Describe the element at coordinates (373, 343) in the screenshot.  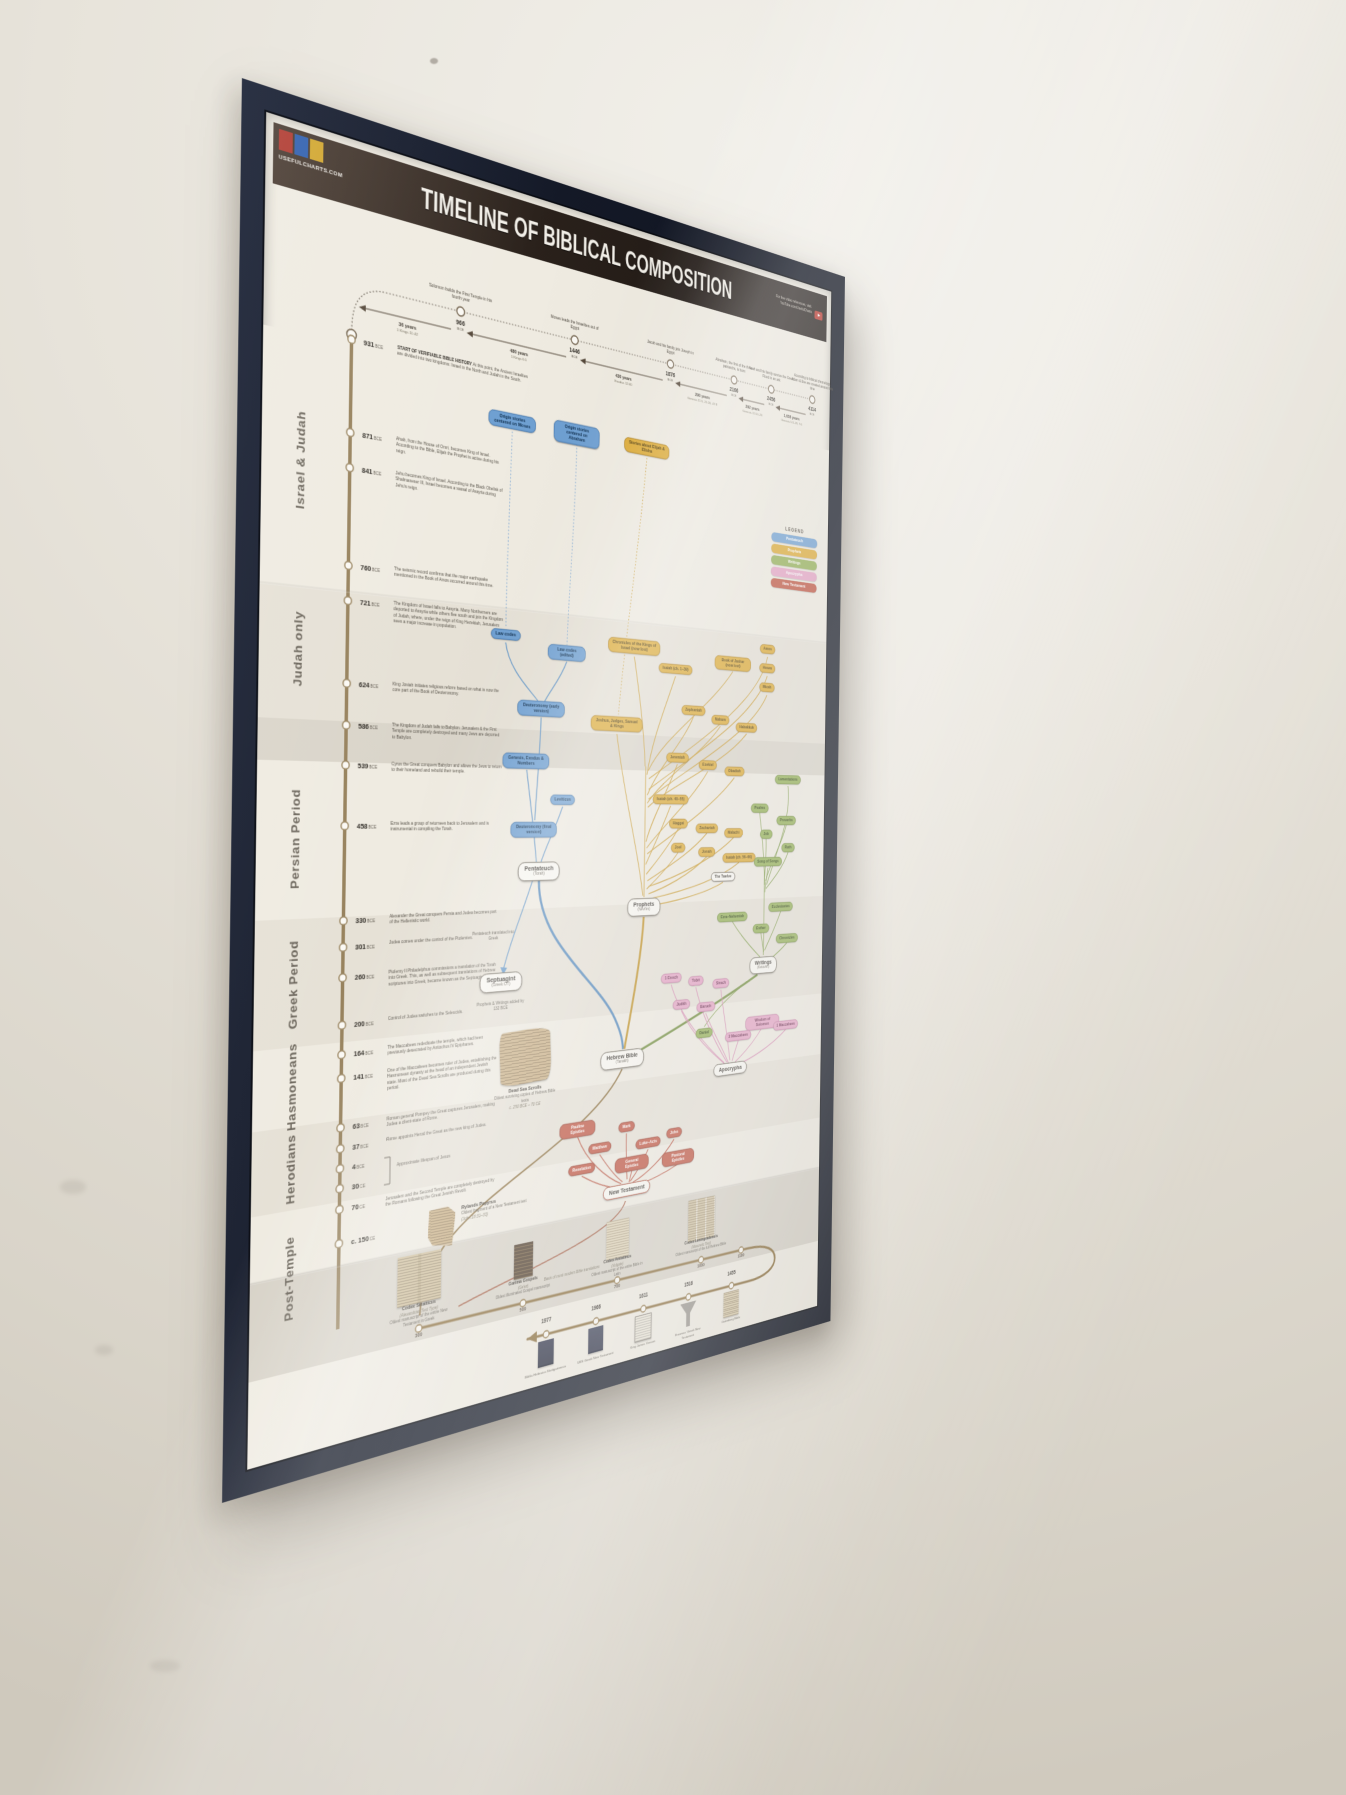
I see `timeline-event-year: 931BCE` at that location.